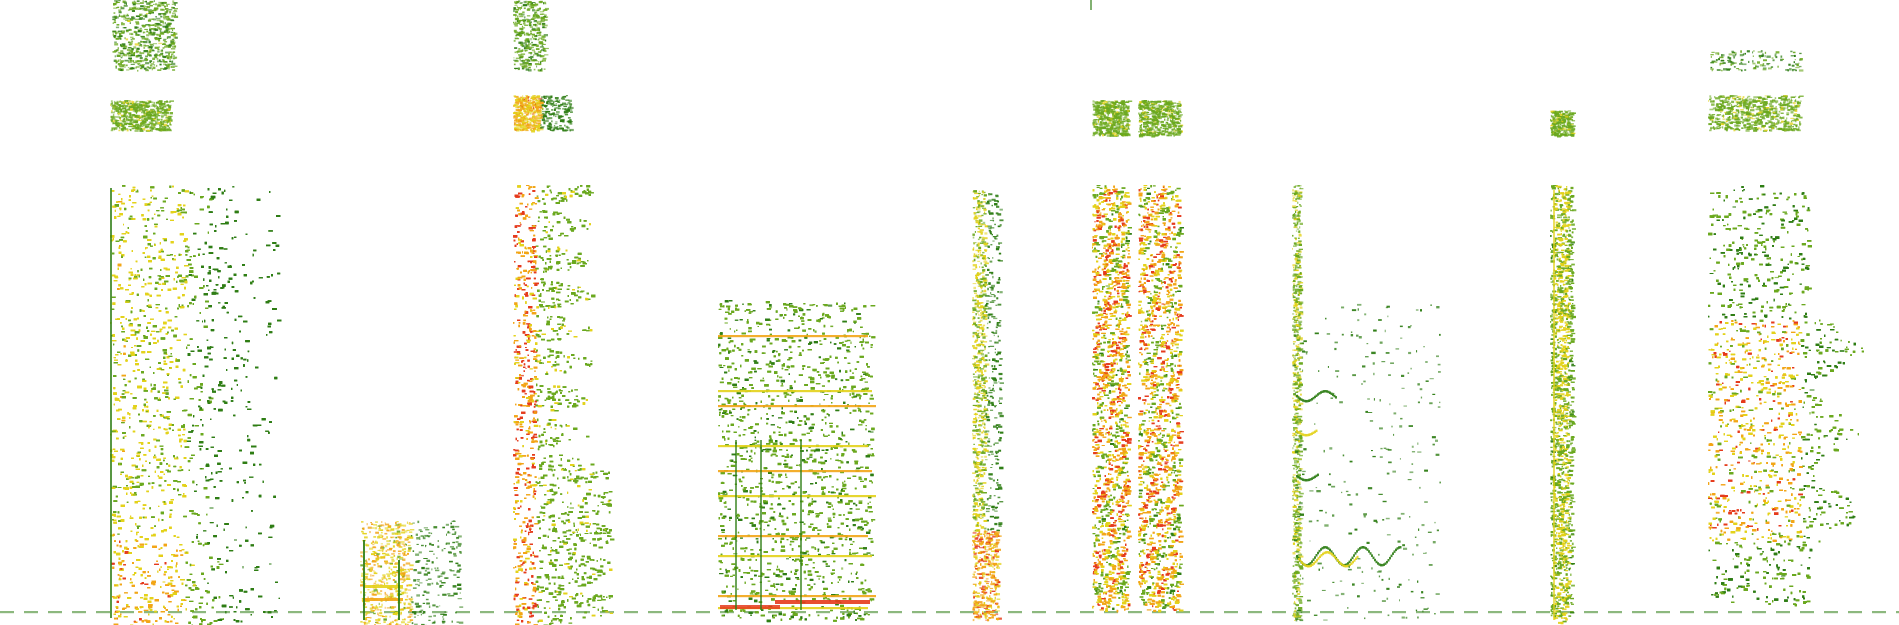 The height and width of the screenshot is (625, 1899). What do you see at coordinates (949, 612) in the screenshot?
I see `baseline-trace` at bounding box center [949, 612].